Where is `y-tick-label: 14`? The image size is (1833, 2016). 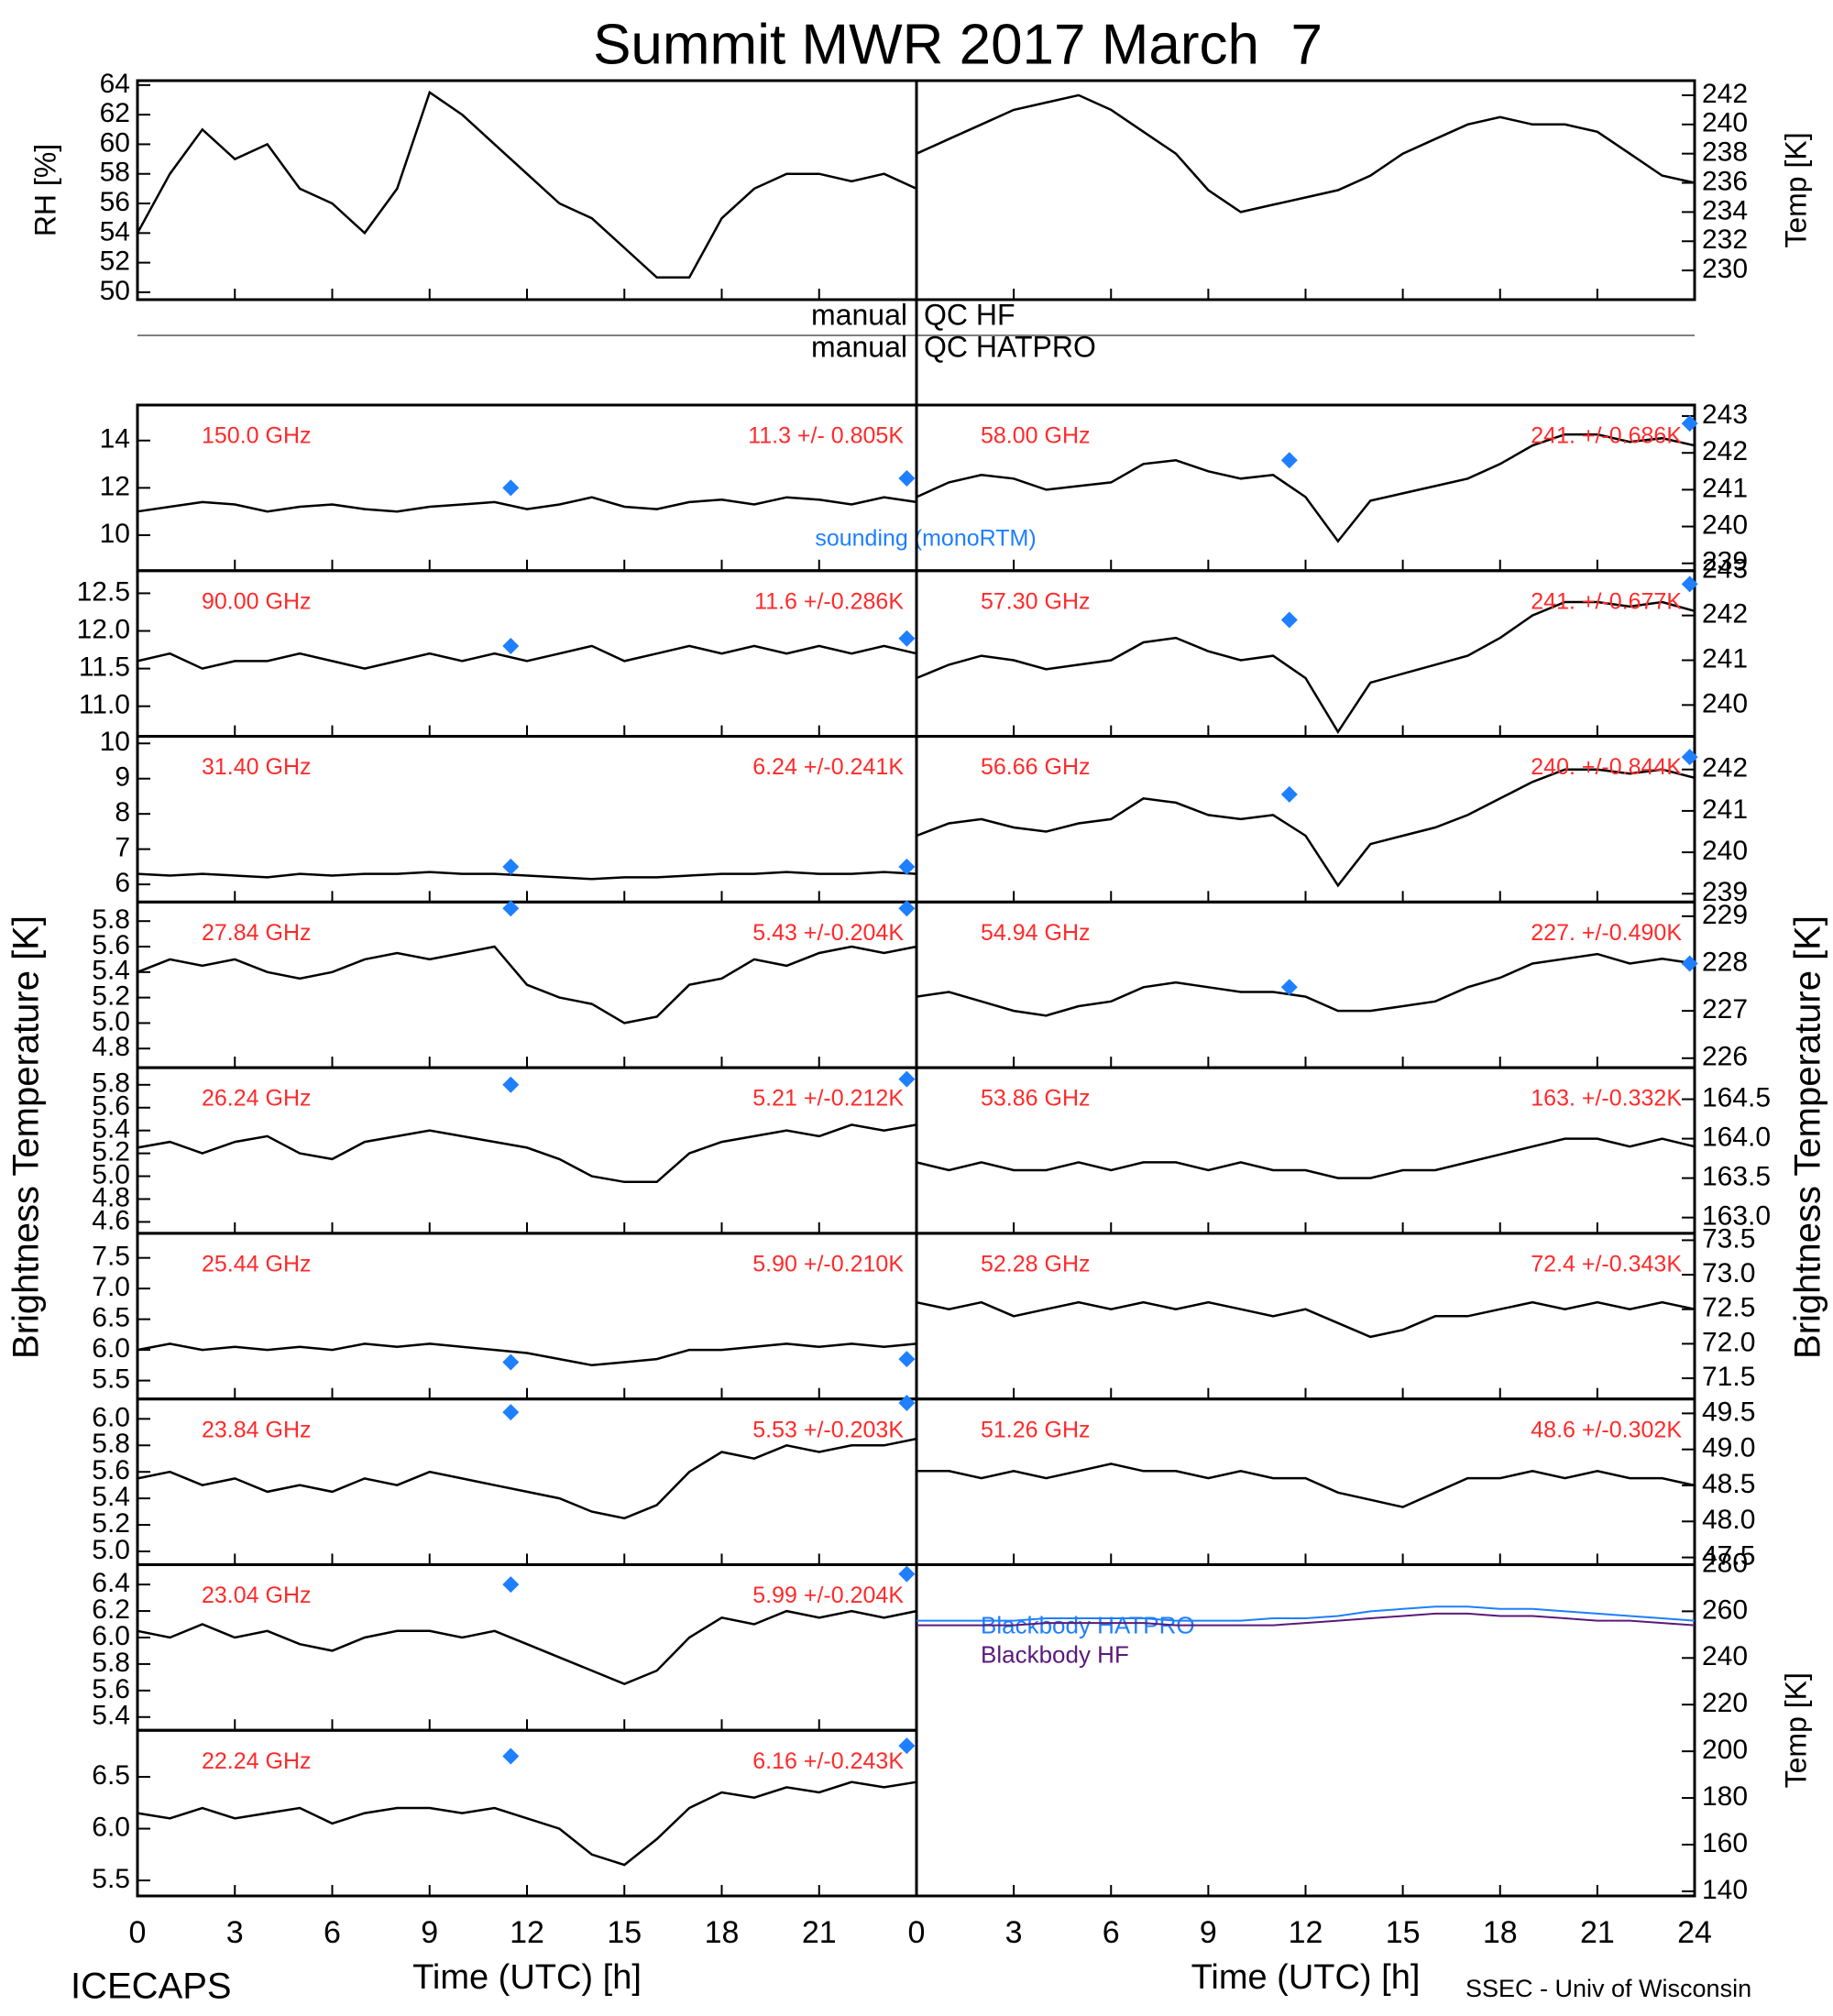 y-tick-label: 14 is located at coordinates (115, 439).